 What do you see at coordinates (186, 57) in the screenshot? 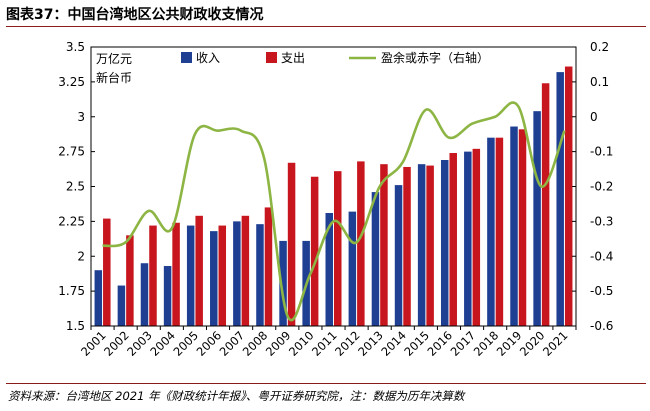
I see `legend-income-swatch` at bounding box center [186, 57].